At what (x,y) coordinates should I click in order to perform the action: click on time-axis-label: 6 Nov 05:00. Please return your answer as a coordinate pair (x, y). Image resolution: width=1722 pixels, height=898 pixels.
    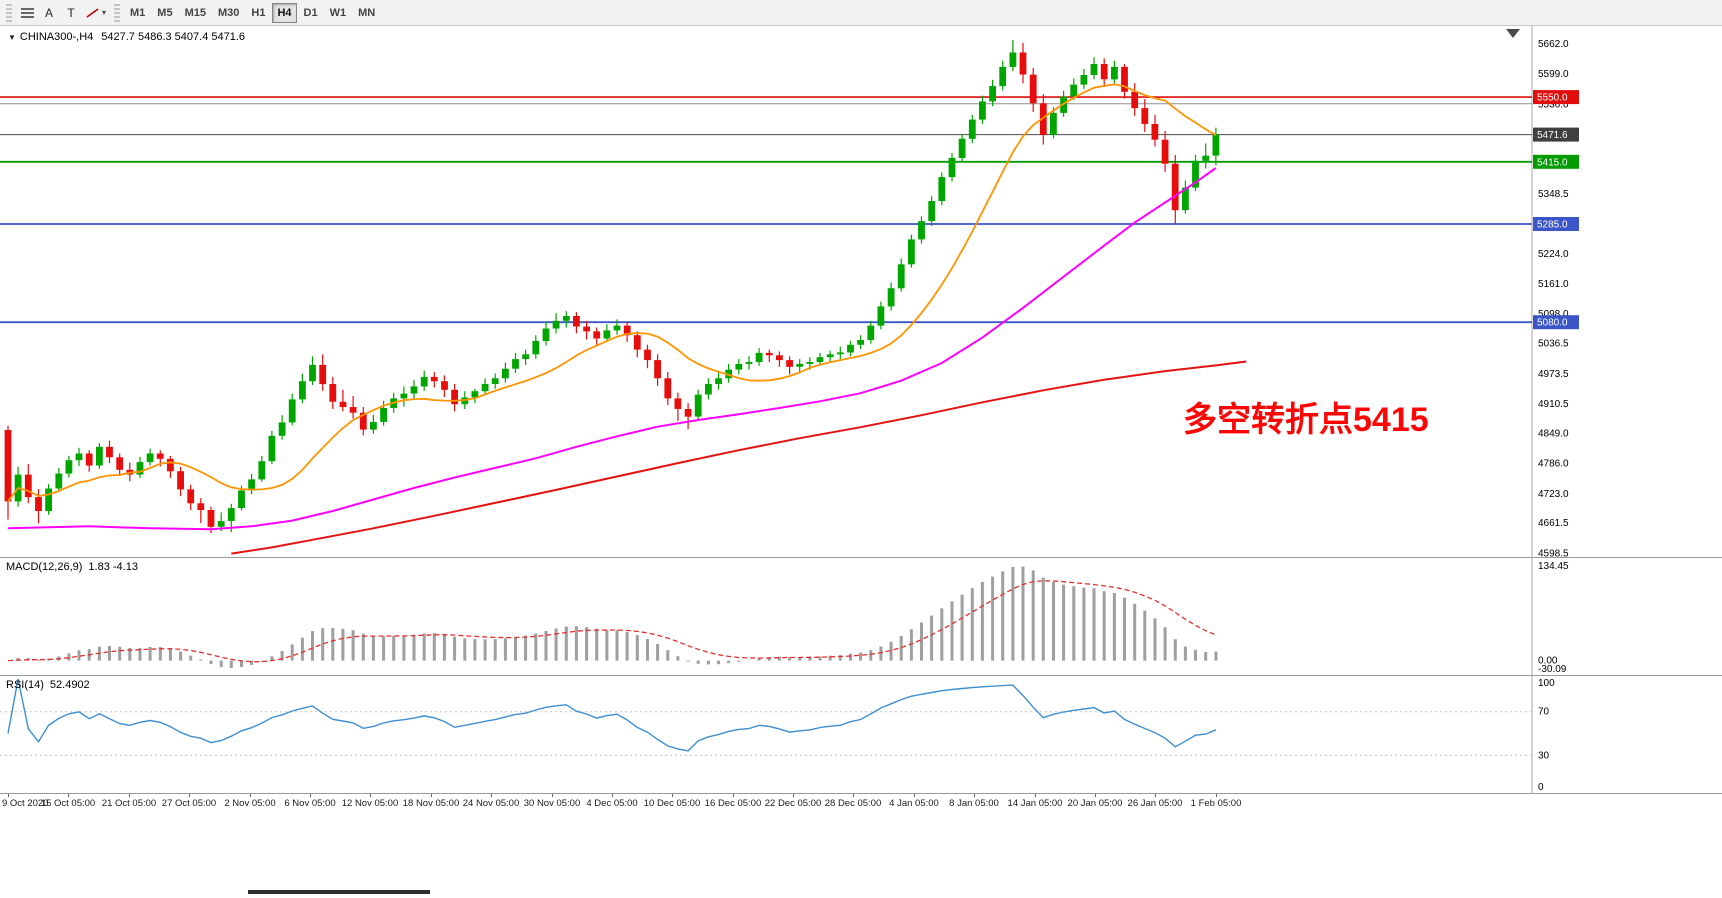
    Looking at the image, I should click on (310, 803).